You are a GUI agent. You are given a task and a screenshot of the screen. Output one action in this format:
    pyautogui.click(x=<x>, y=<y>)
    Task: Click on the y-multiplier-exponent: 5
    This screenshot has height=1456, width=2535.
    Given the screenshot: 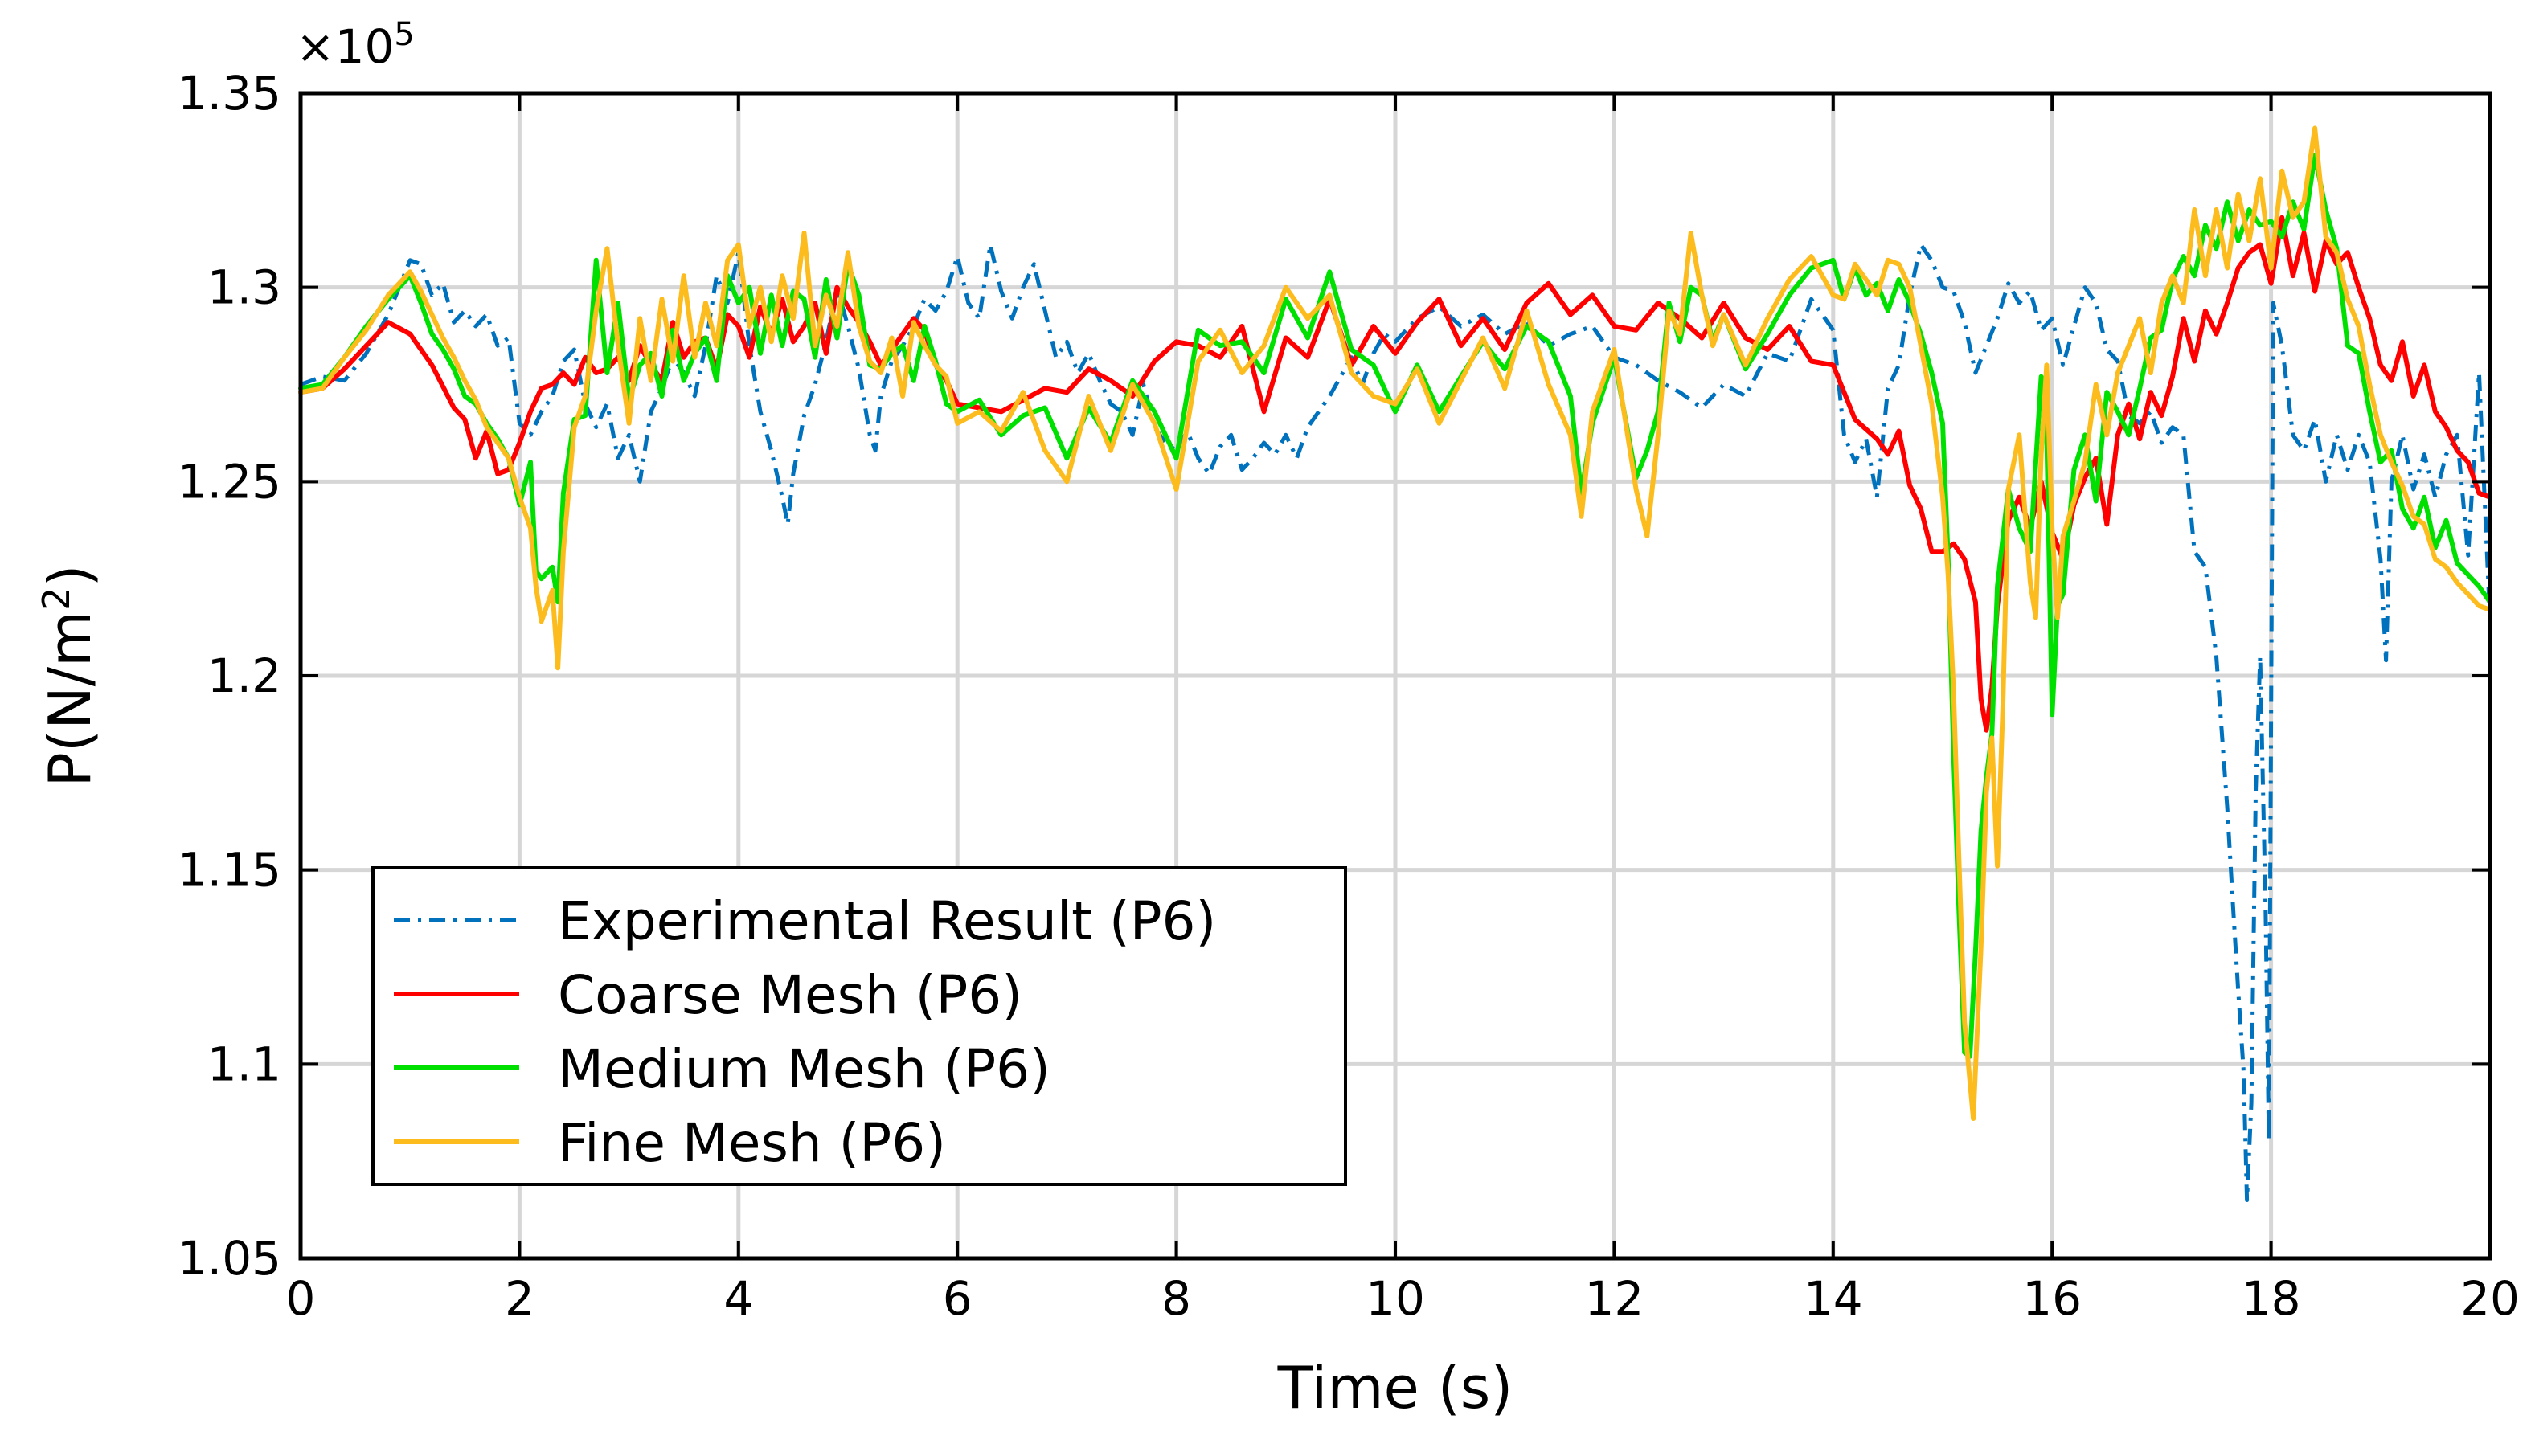 What is the action you would take?
    pyautogui.click(x=404, y=34)
    